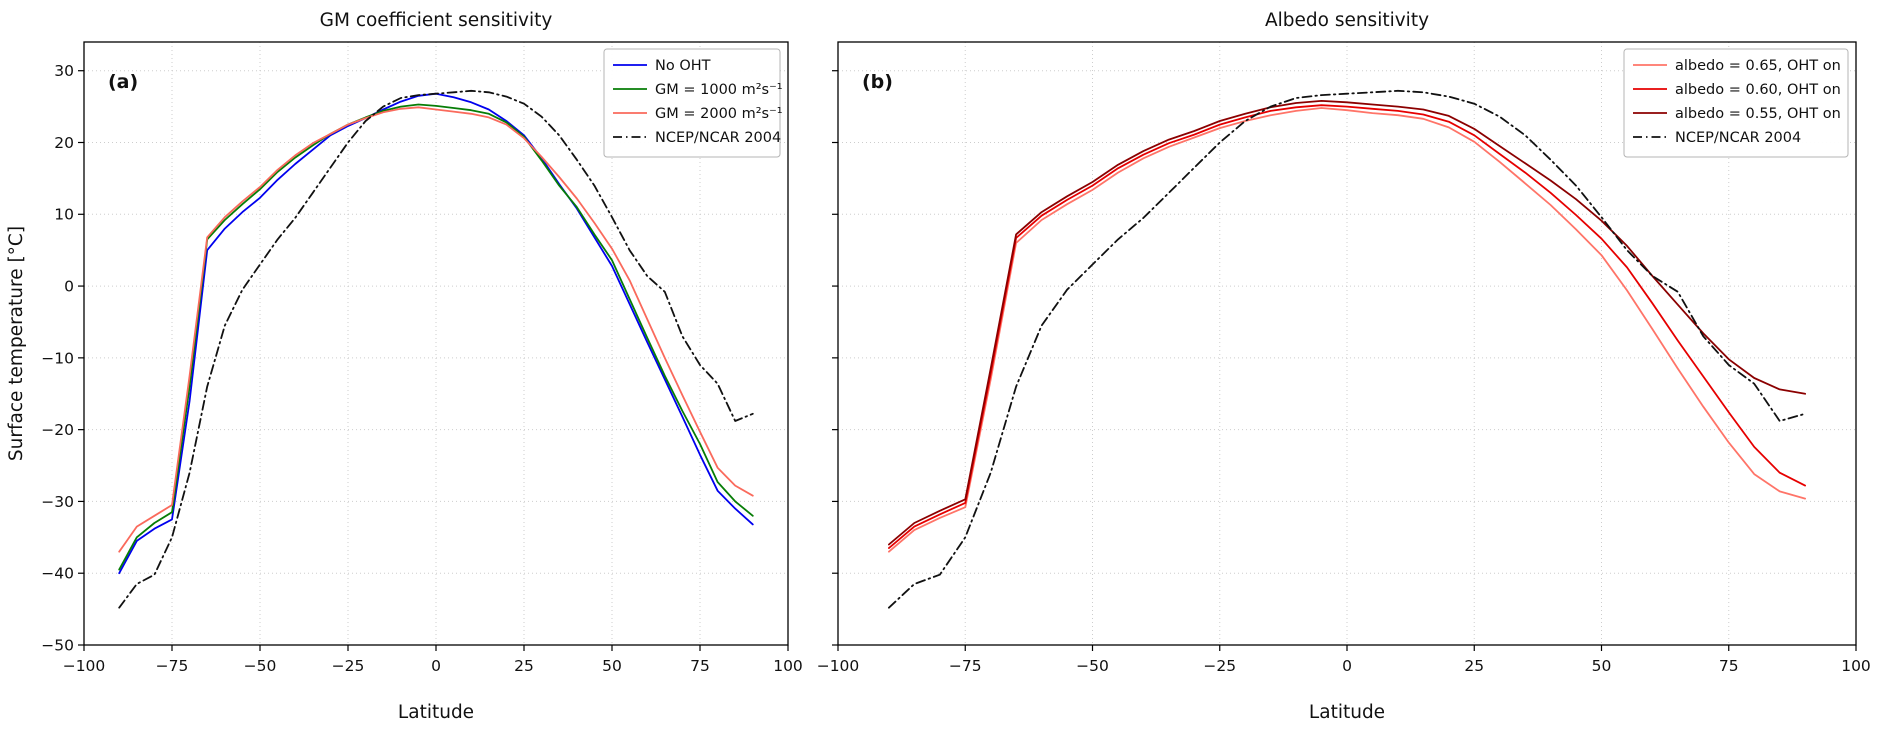  I want to click on legend-label-gm-1000: GM = 1000 m²s⁻¹, so click(719, 90).